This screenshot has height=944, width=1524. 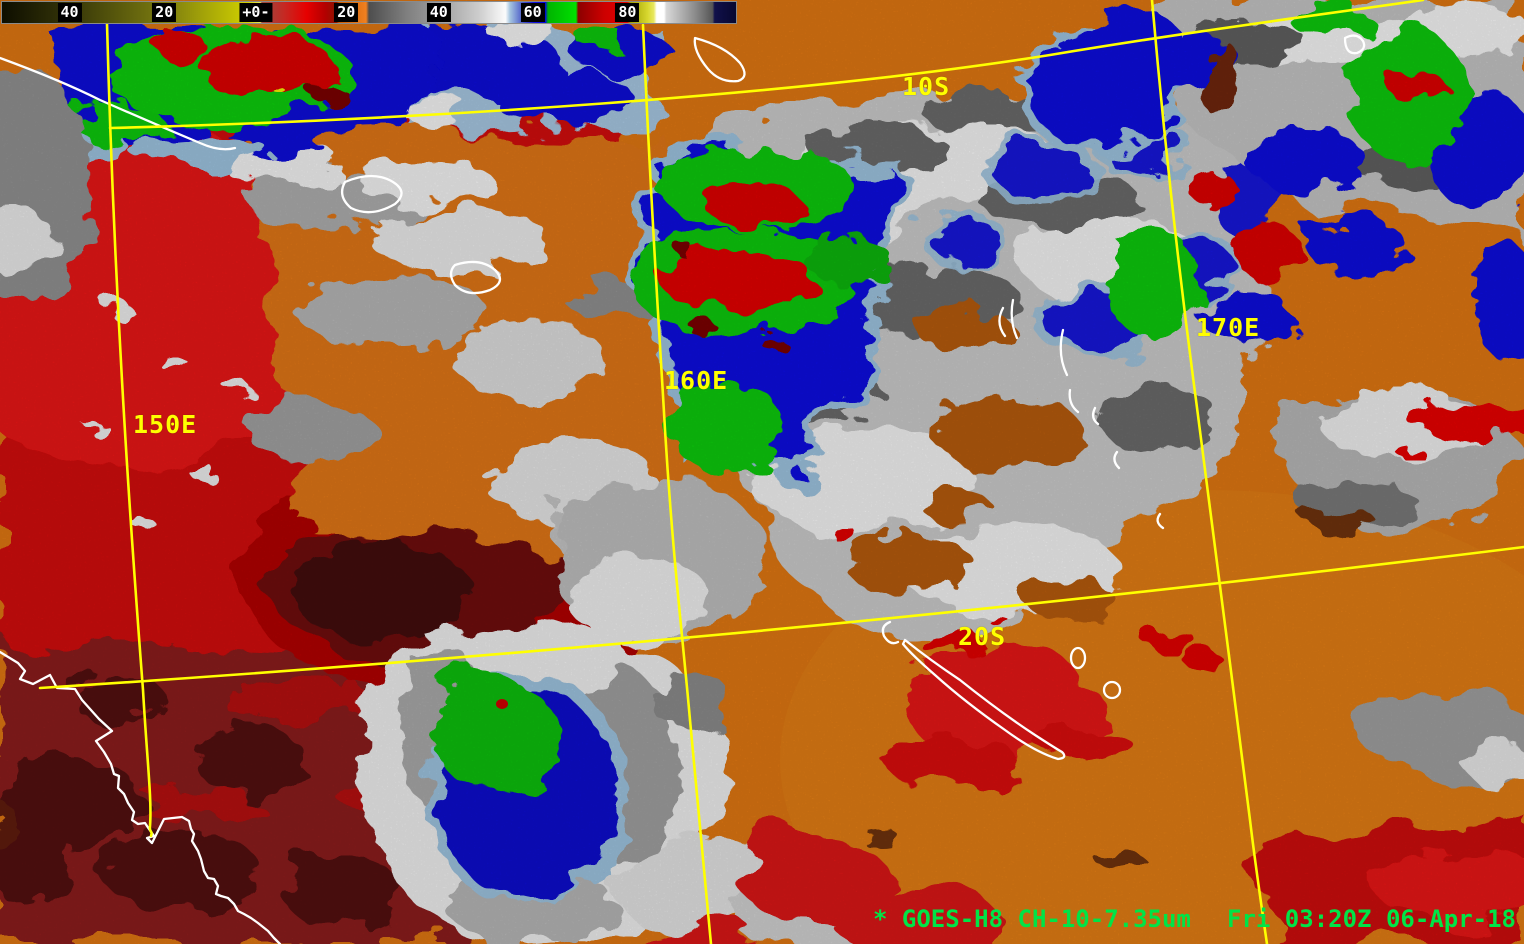 I want to click on gridline-parallel-10s, so click(x=766, y=65).